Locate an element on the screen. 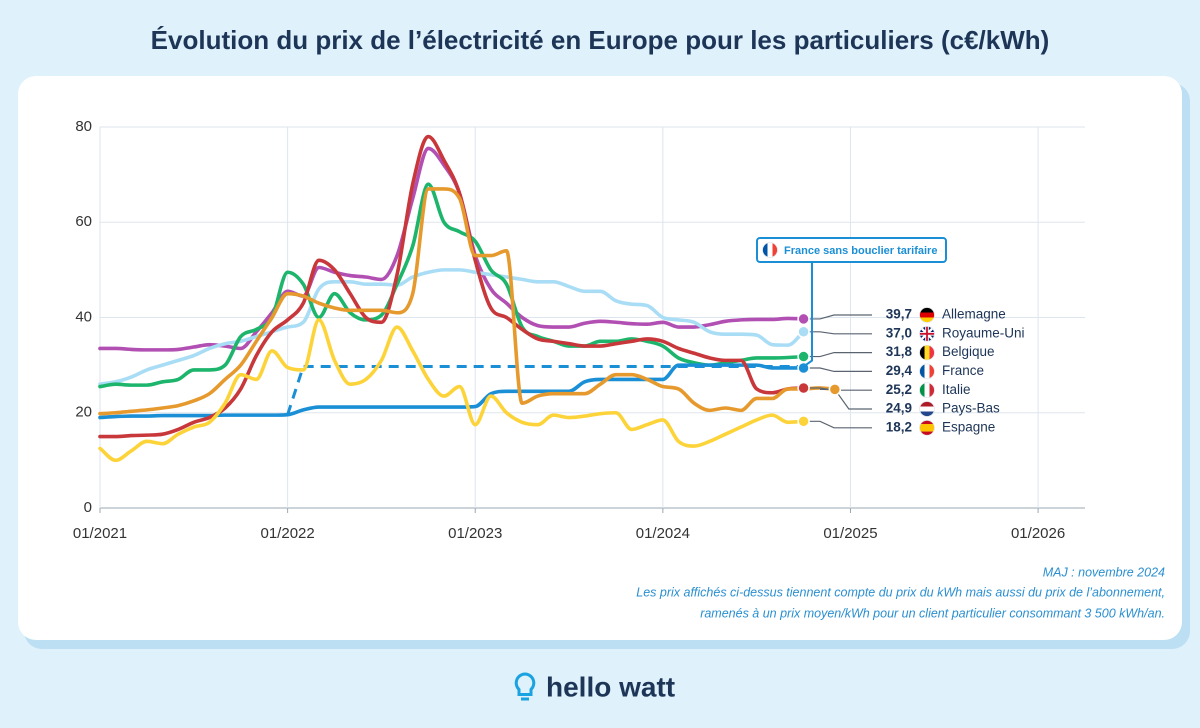 The height and width of the screenshot is (728, 1200). logo: hello watt is located at coordinates (594, 686).